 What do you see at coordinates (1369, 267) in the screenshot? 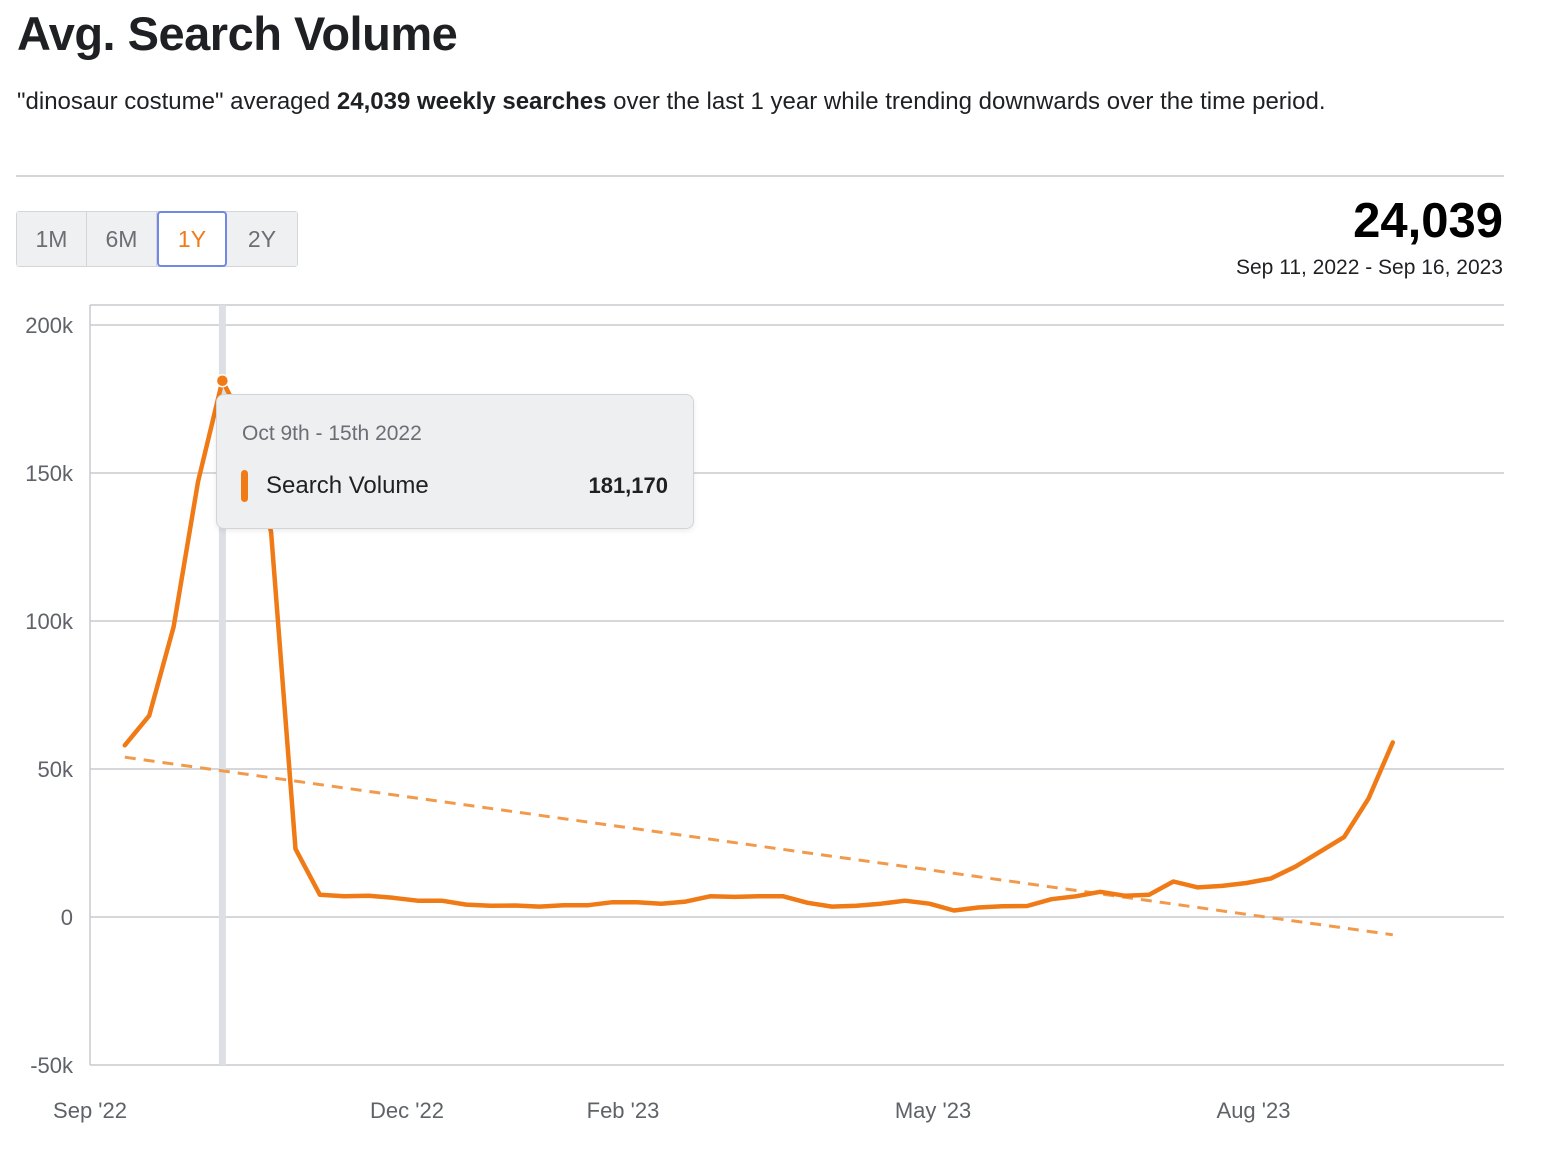
I see `date-range-label: Sep 11, 2022 - Sep 16, 2023` at bounding box center [1369, 267].